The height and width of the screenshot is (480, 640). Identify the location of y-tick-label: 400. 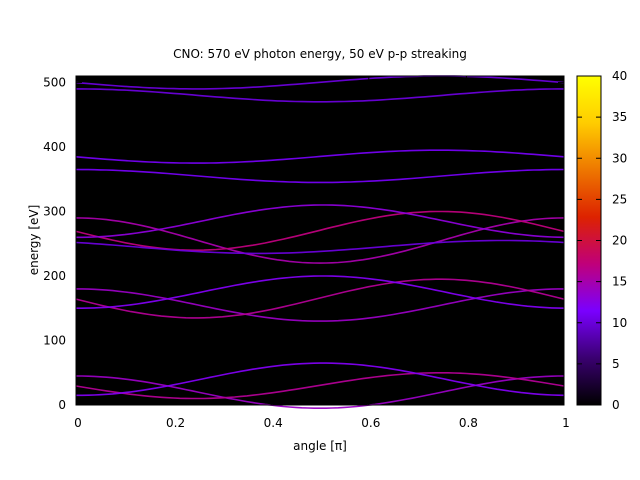
(54, 147).